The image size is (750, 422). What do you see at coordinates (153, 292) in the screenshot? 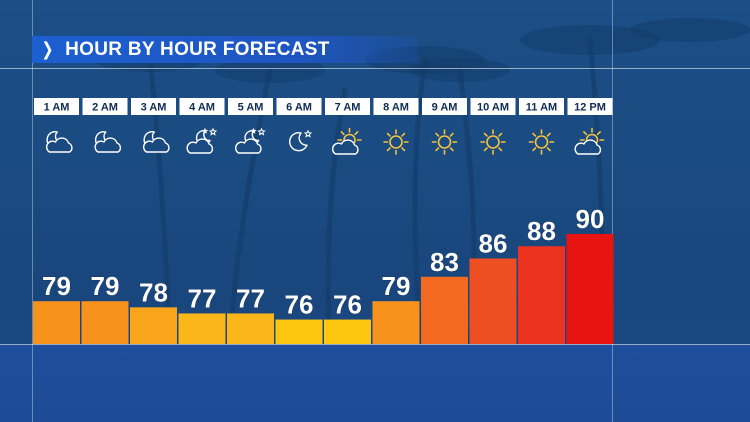
I see `temperature-value: 78` at bounding box center [153, 292].